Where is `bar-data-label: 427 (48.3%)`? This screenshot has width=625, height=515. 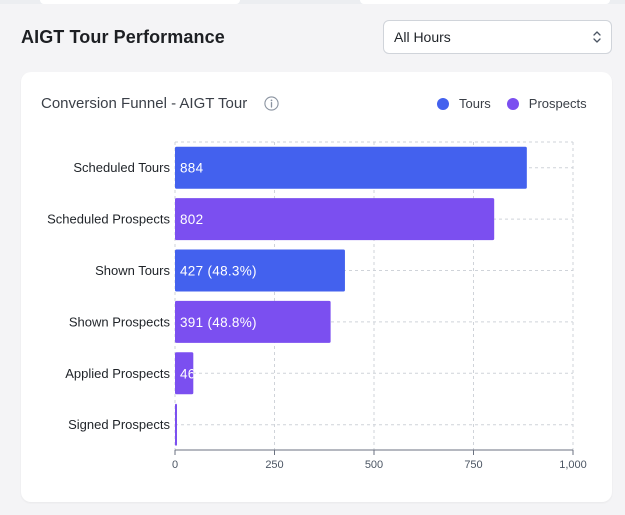
bar-data-label: 427 (48.3%) is located at coordinates (218, 271).